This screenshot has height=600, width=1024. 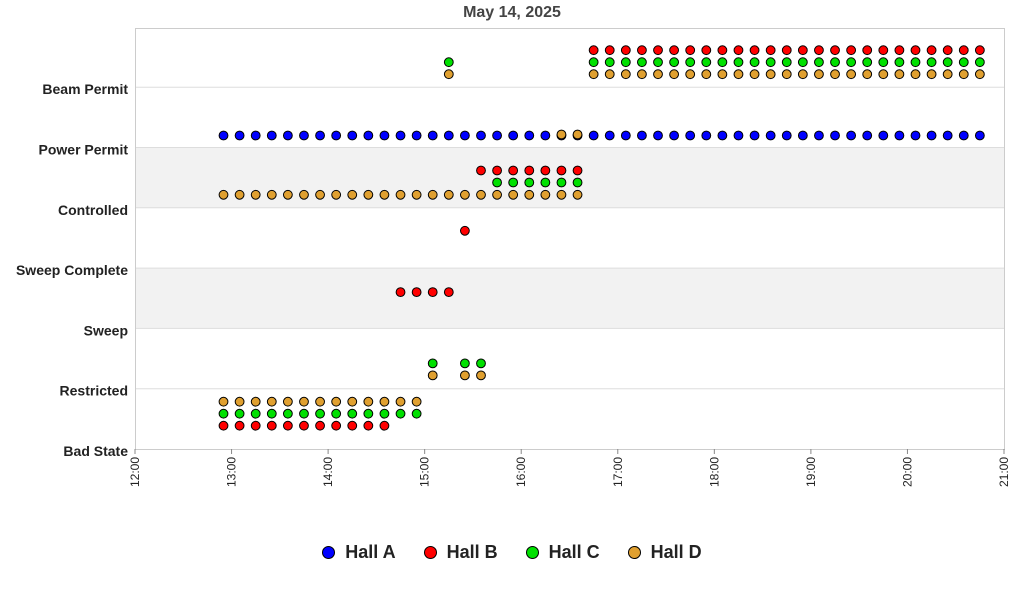 I want to click on x-tick-label: 21:00, so click(x=1004, y=472).